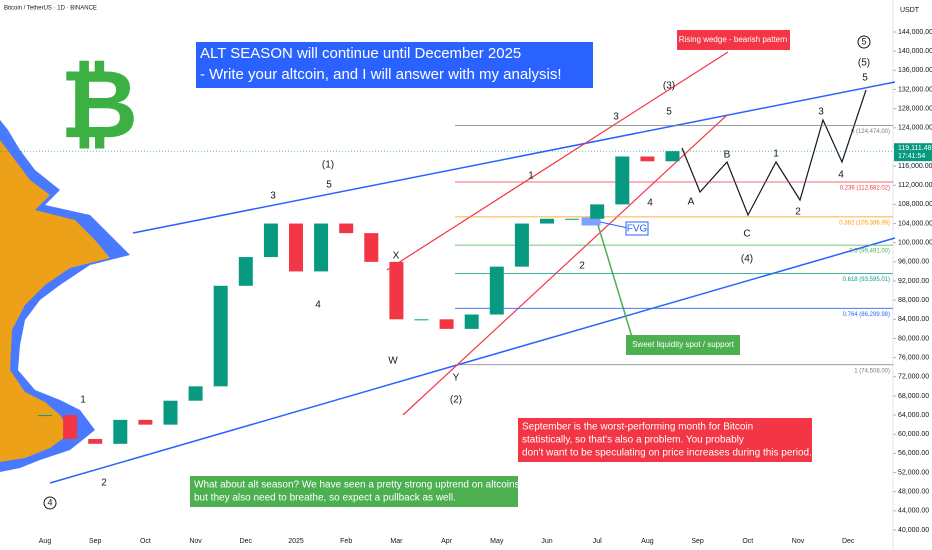 The height and width of the screenshot is (550, 932). I want to click on x-tick-label: Jun, so click(546, 541).